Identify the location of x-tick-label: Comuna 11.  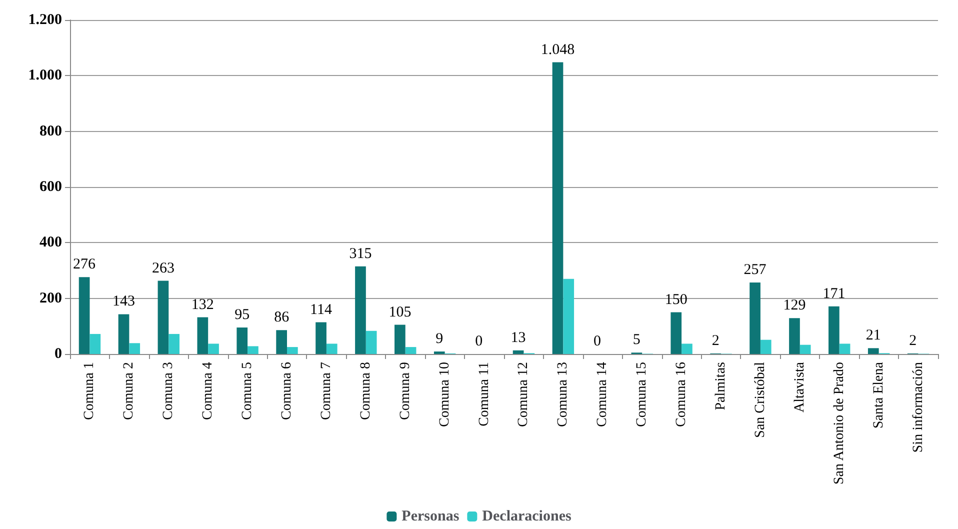
(484, 394).